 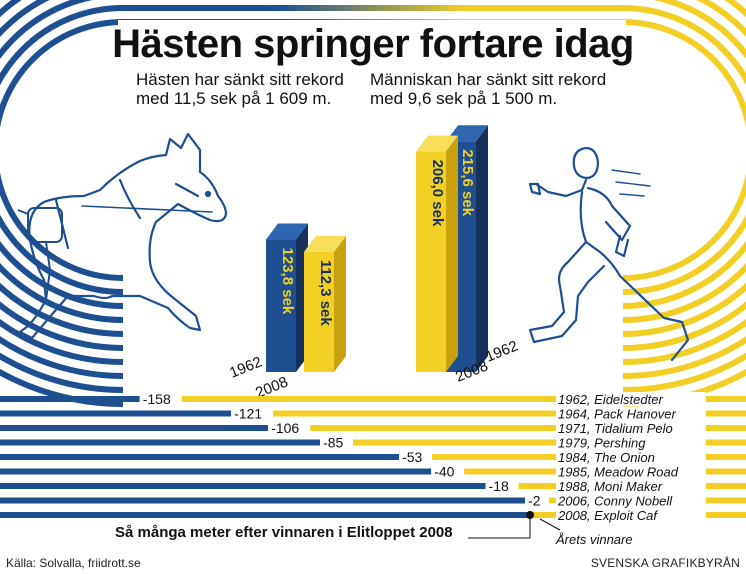 I want to click on bar-value-label: 215,6 sek, so click(x=467, y=182).